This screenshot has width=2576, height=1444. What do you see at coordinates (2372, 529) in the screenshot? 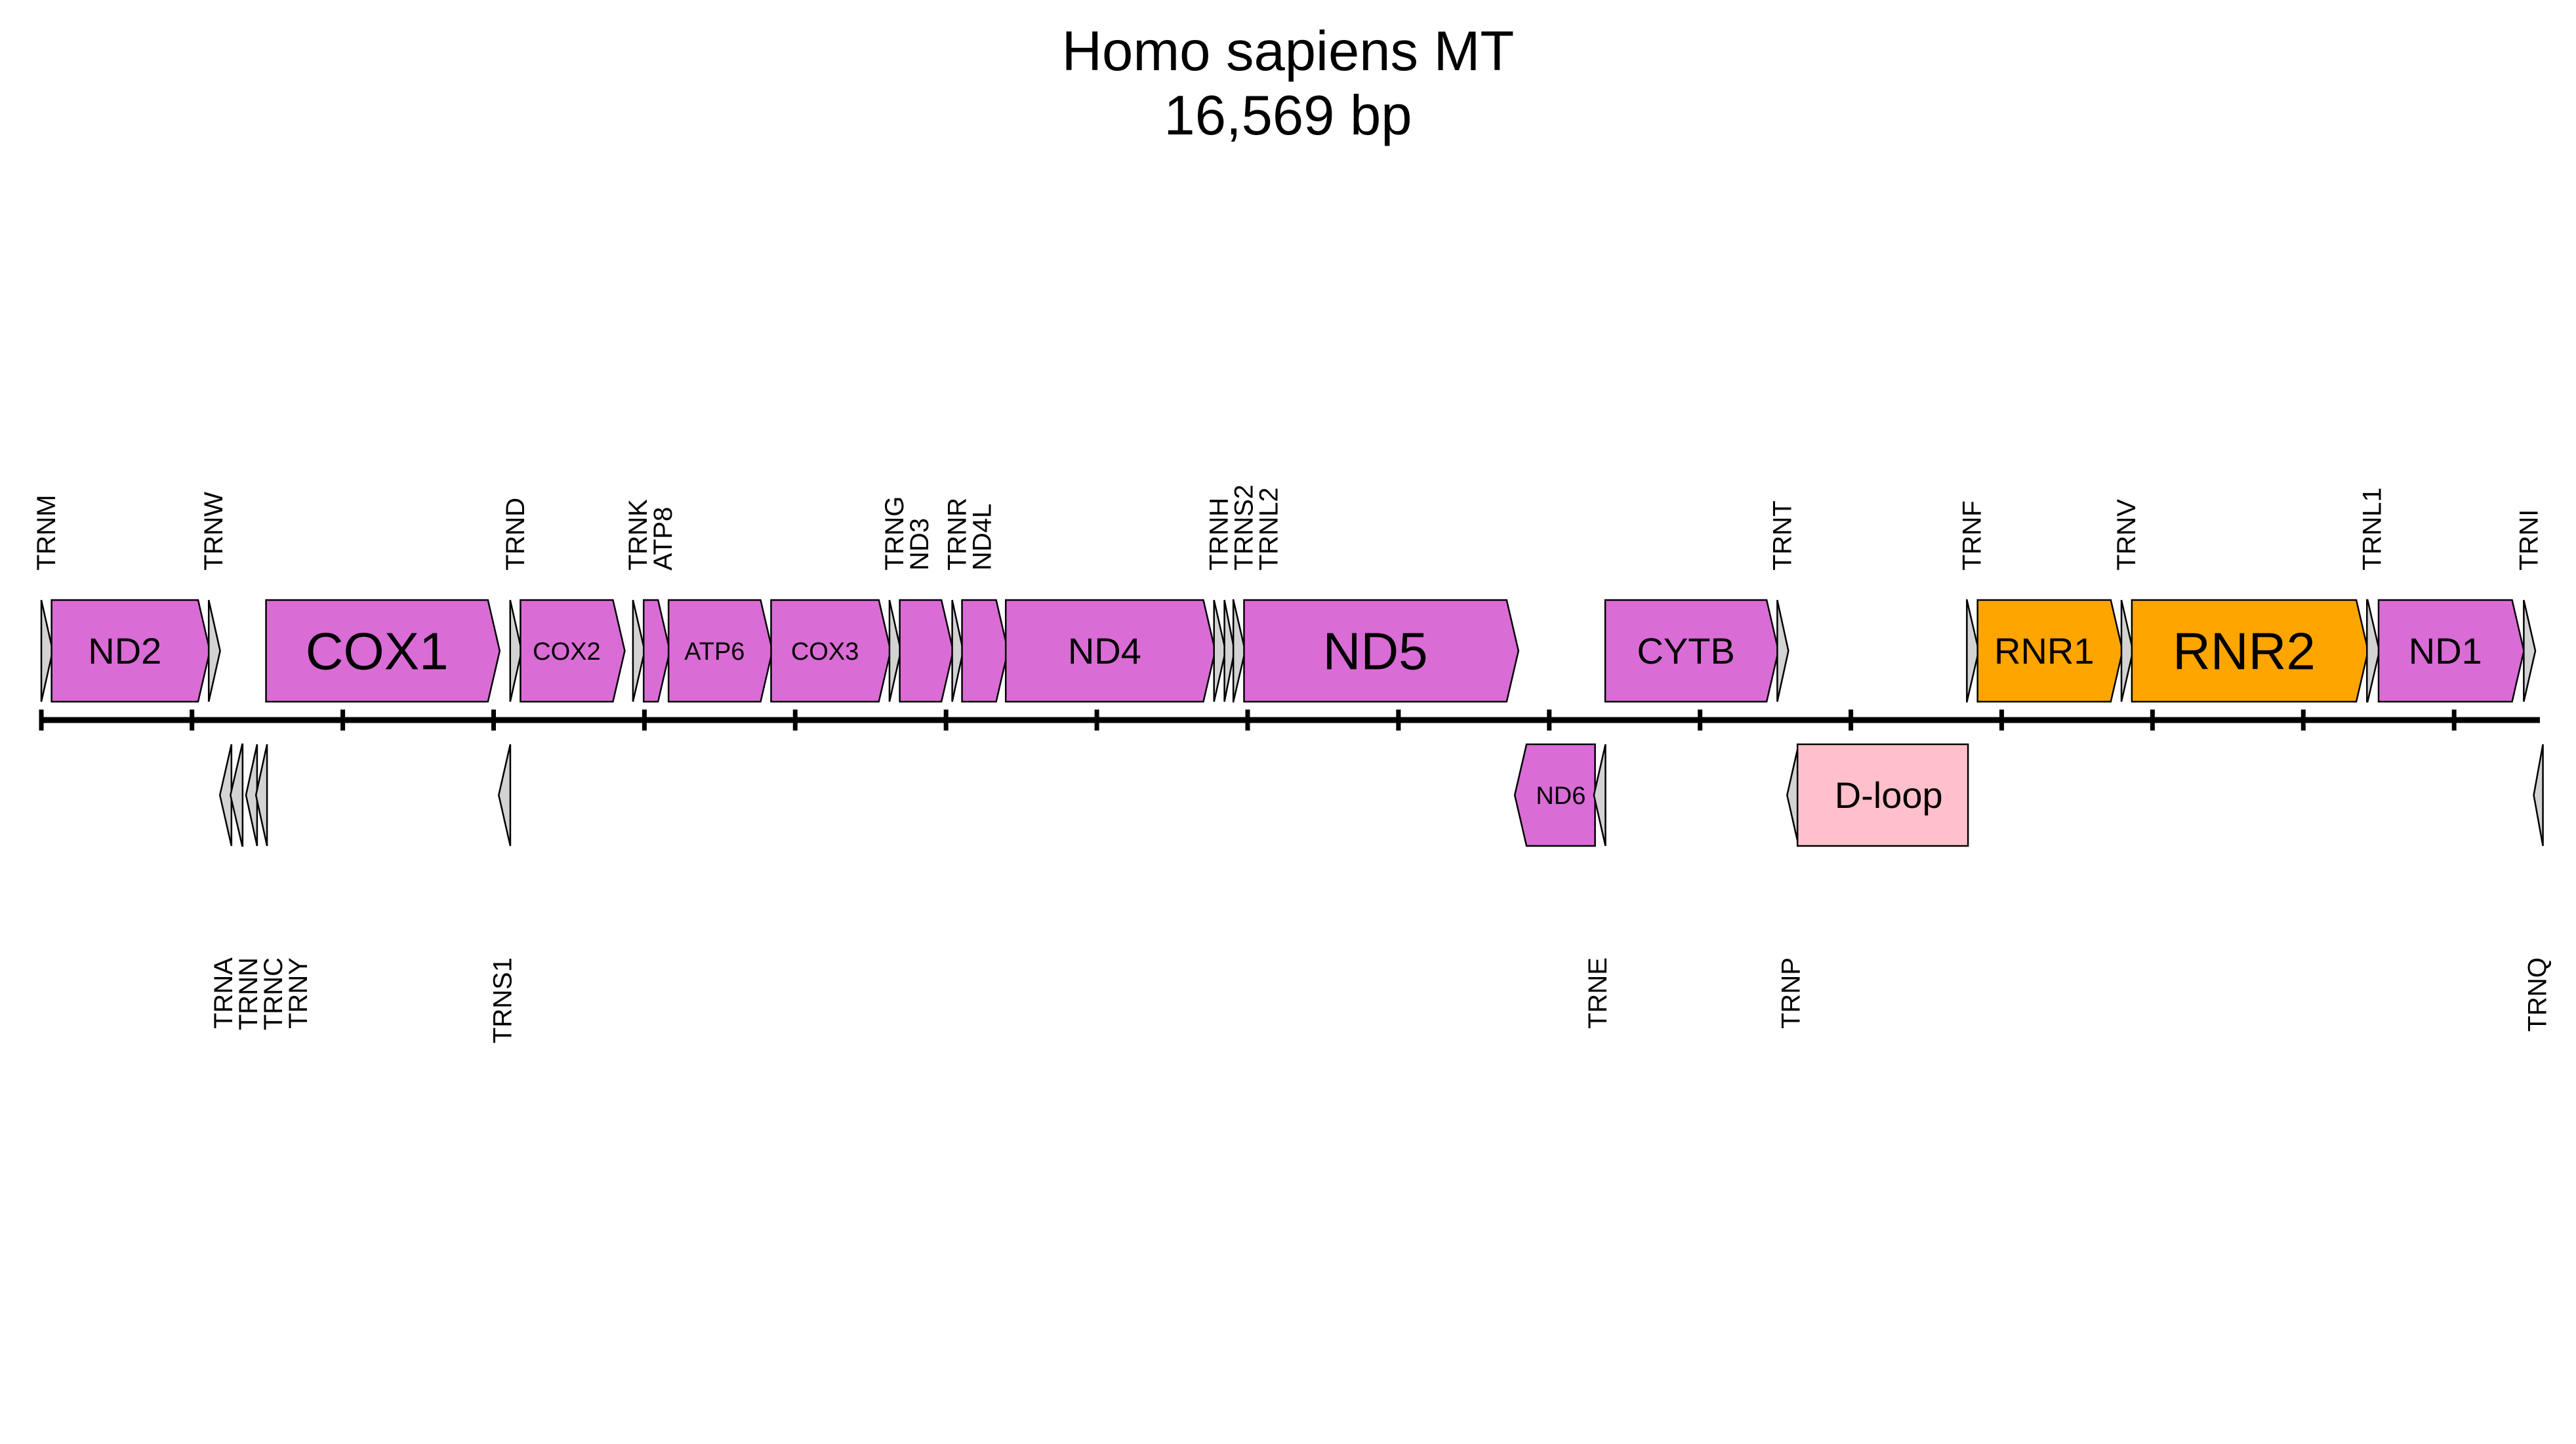
I see `feature-label-trnl1: TRNL1` at bounding box center [2372, 529].